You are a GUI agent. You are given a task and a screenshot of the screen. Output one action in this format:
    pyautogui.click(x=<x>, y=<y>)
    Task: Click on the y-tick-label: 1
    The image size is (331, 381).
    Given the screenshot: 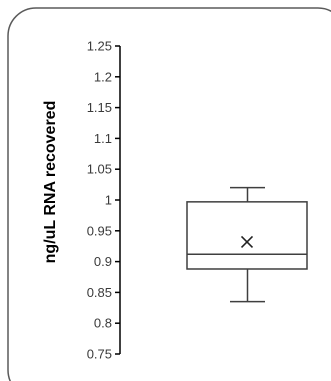 What is the action you would take?
    pyautogui.click(x=108, y=200)
    